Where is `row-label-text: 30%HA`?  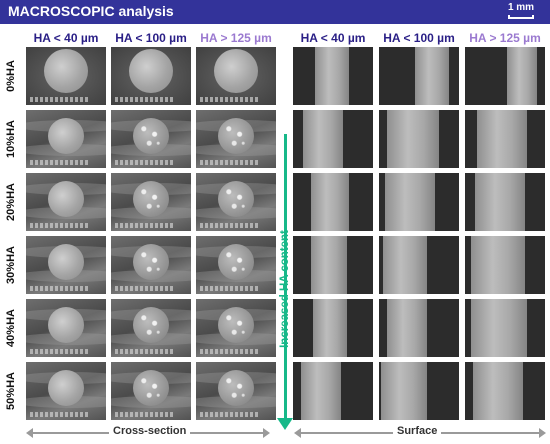 row-label-text: 30%HA is located at coordinates (11, 265).